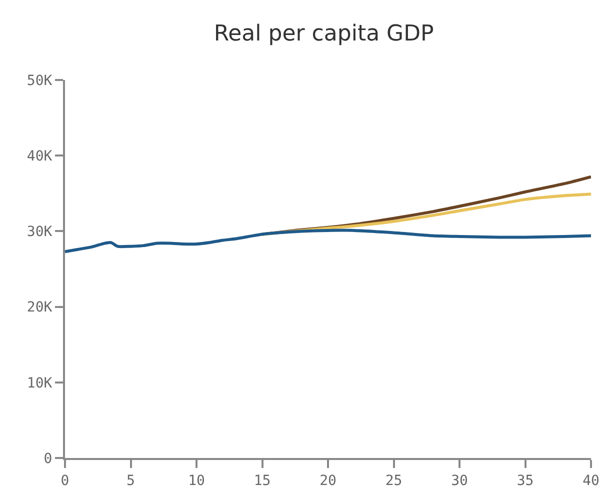 The image size is (611, 503). Describe the element at coordinates (65, 480) in the screenshot. I see `x-tick-label: 0` at that location.